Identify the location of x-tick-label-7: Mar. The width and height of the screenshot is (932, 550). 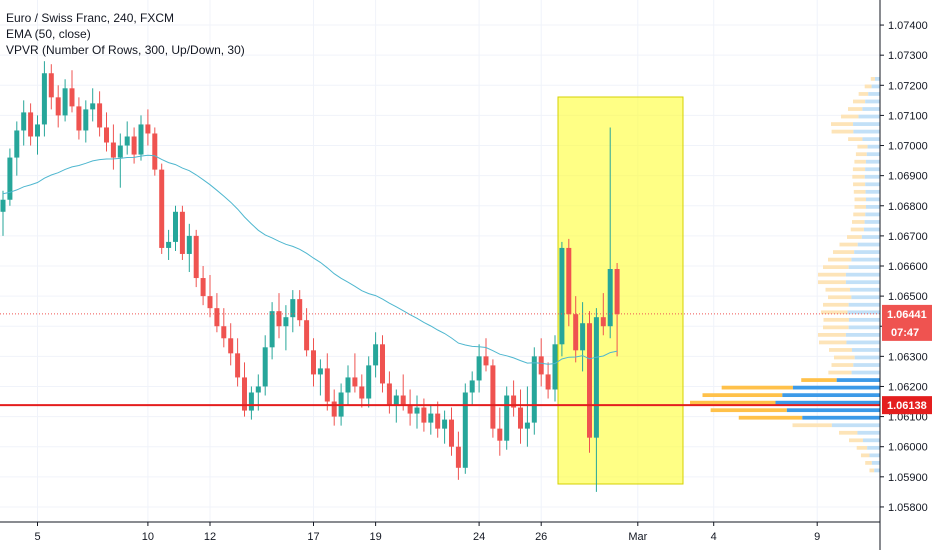
(637, 537).